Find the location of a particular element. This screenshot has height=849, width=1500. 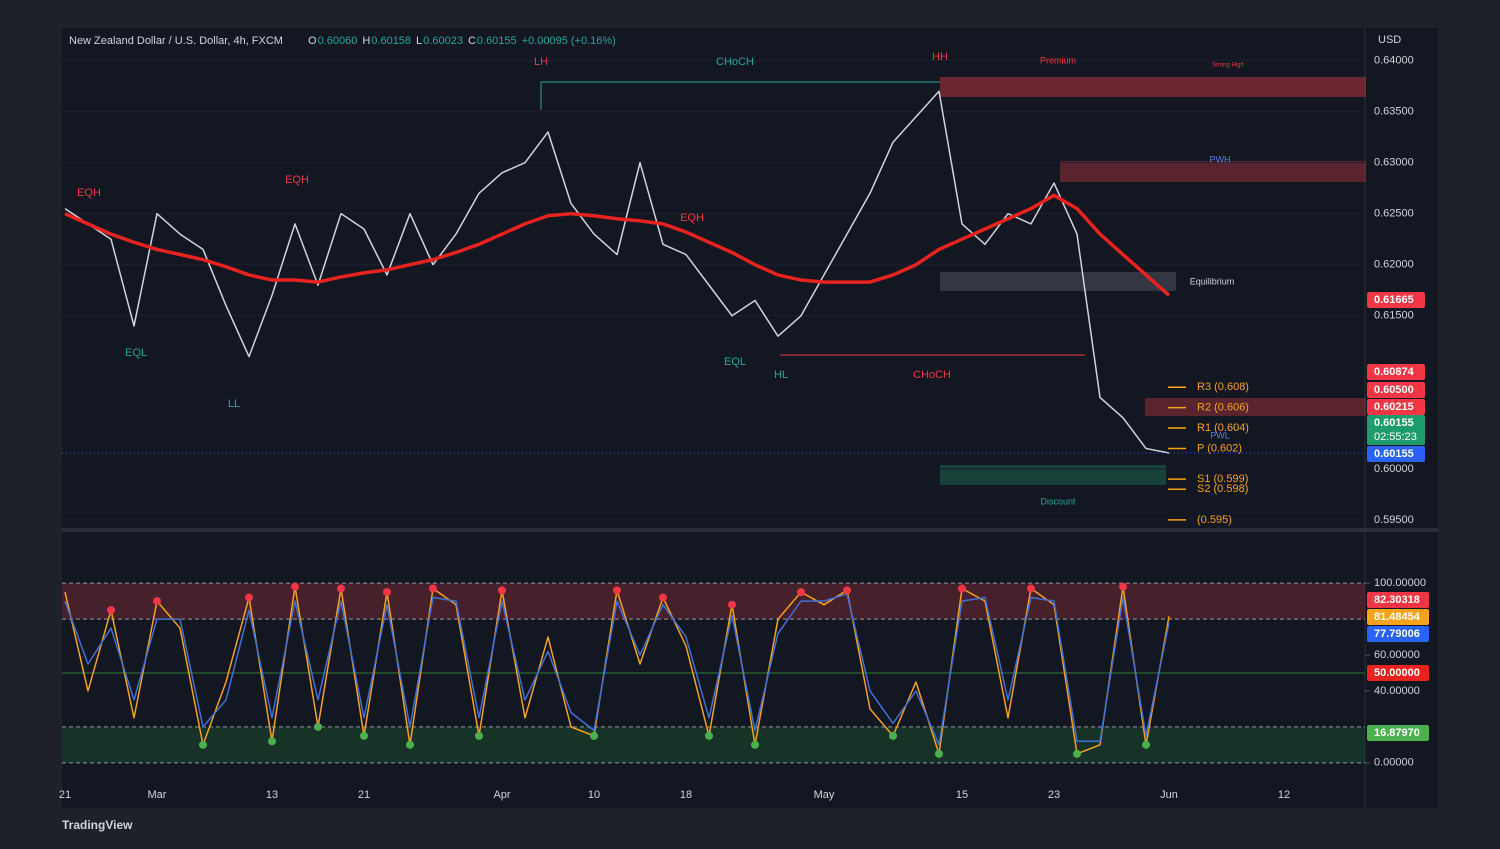

annotation: PWL is located at coordinates (1220, 435).